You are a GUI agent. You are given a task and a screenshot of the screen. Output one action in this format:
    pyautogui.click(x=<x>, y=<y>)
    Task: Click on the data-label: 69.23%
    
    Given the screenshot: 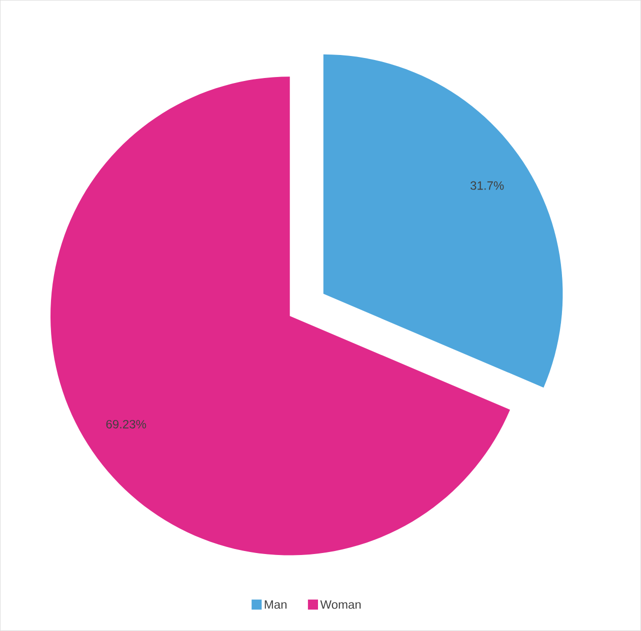 What is the action you would take?
    pyautogui.click(x=126, y=424)
    